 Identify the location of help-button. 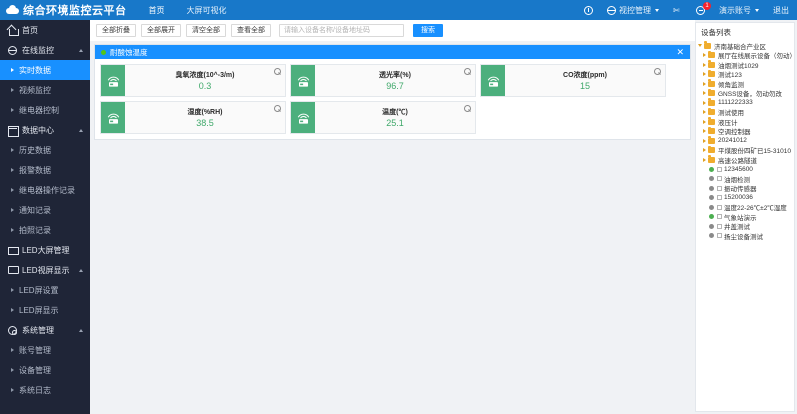
(588, 10).